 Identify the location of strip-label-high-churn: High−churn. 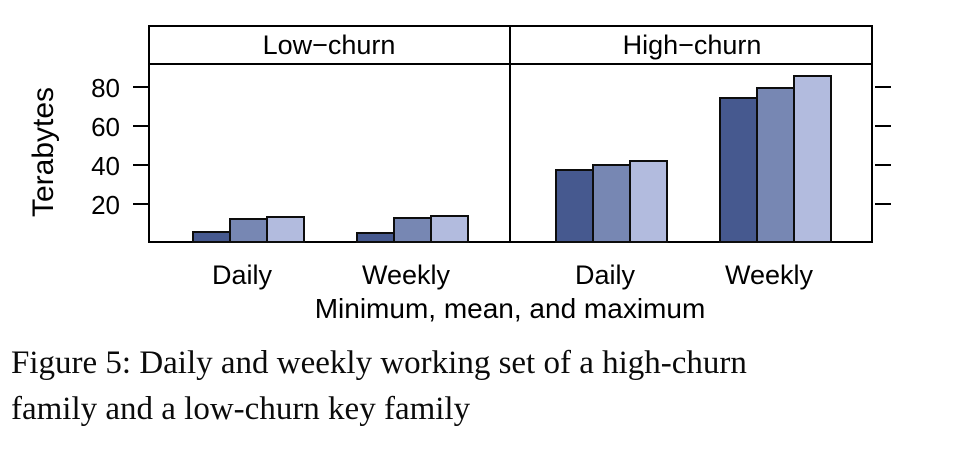
(692, 45).